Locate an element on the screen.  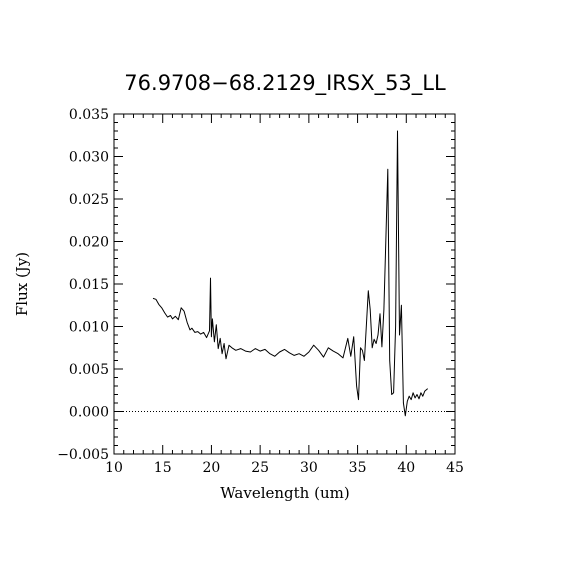
y-tick-label: 0.000 is located at coordinates (89, 413).